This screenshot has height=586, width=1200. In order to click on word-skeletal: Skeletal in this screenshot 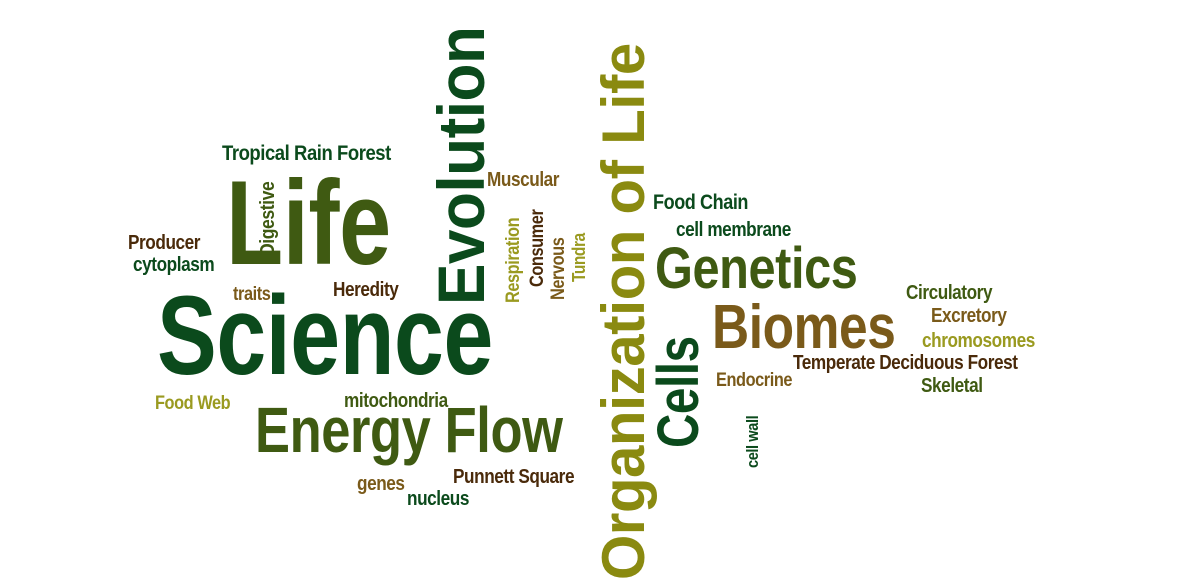, I will do `click(952, 386)`.